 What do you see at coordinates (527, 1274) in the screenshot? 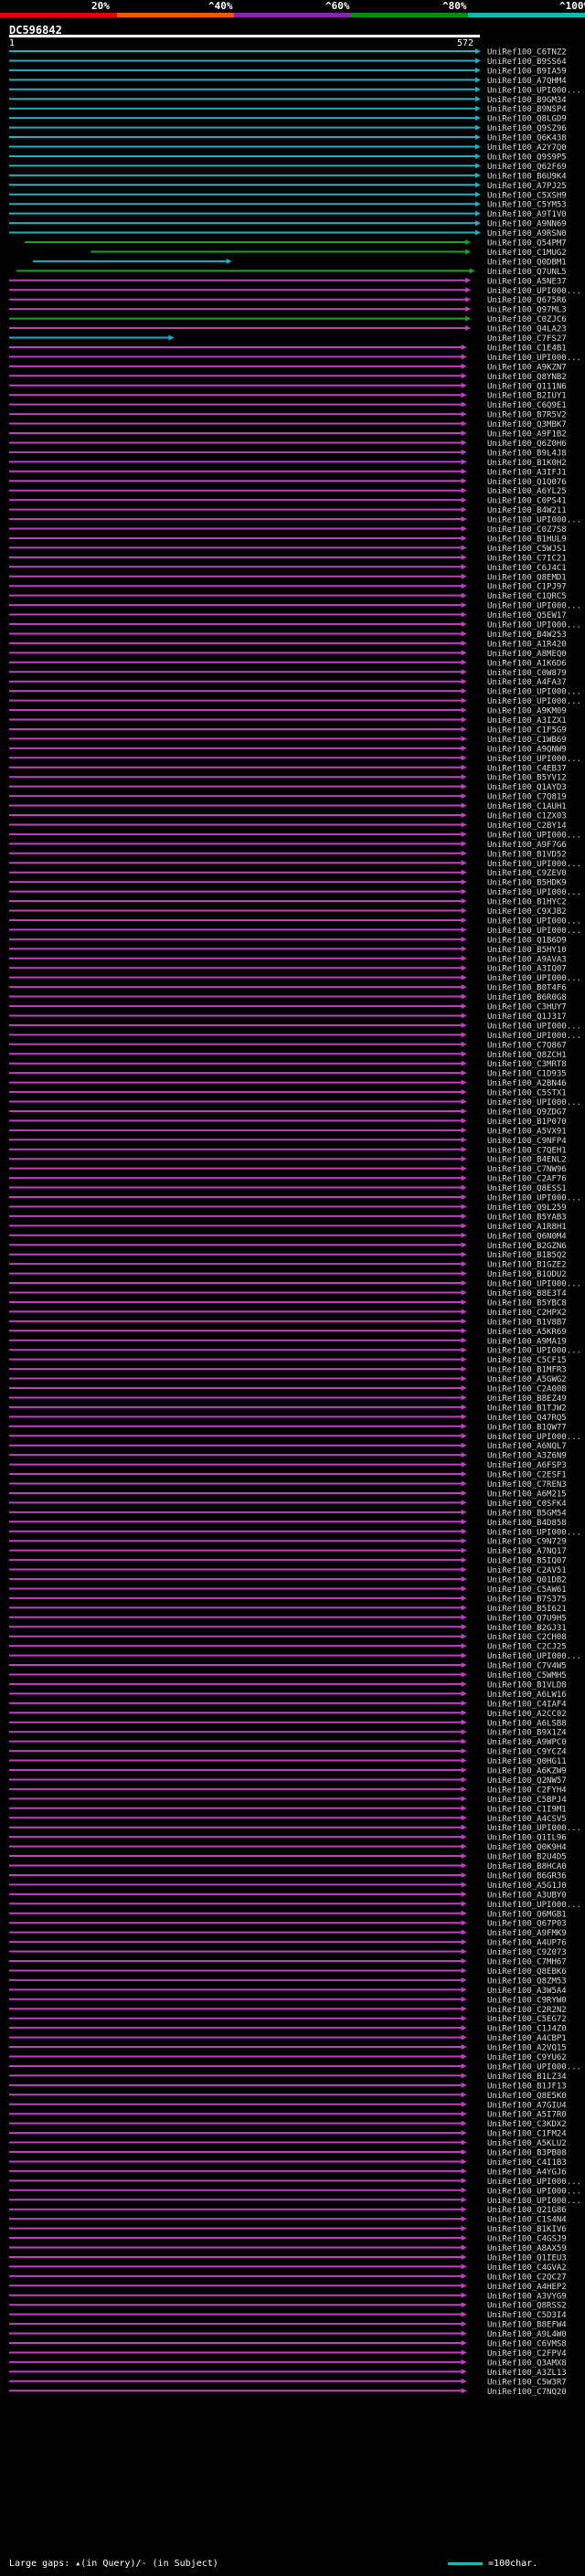
I see `hit-label: UniRef100_B1QDU2` at bounding box center [527, 1274].